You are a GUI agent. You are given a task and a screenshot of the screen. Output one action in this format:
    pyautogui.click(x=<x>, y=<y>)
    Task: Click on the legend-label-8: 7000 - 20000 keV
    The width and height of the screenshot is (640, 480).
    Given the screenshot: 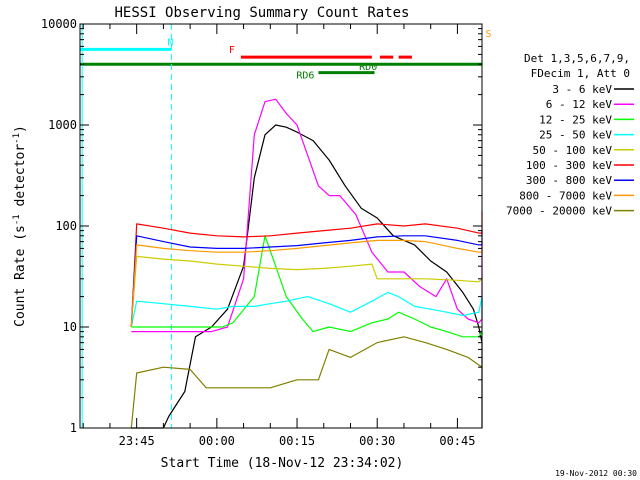 What is the action you would take?
    pyautogui.click(x=559, y=211)
    